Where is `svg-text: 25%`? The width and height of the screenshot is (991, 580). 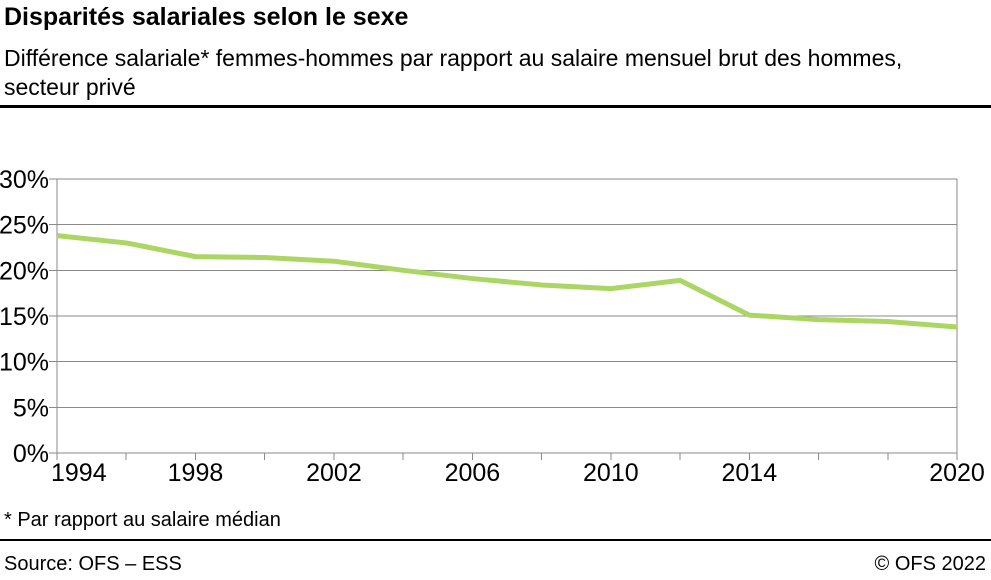
svg-text: 25% is located at coordinates (24, 226).